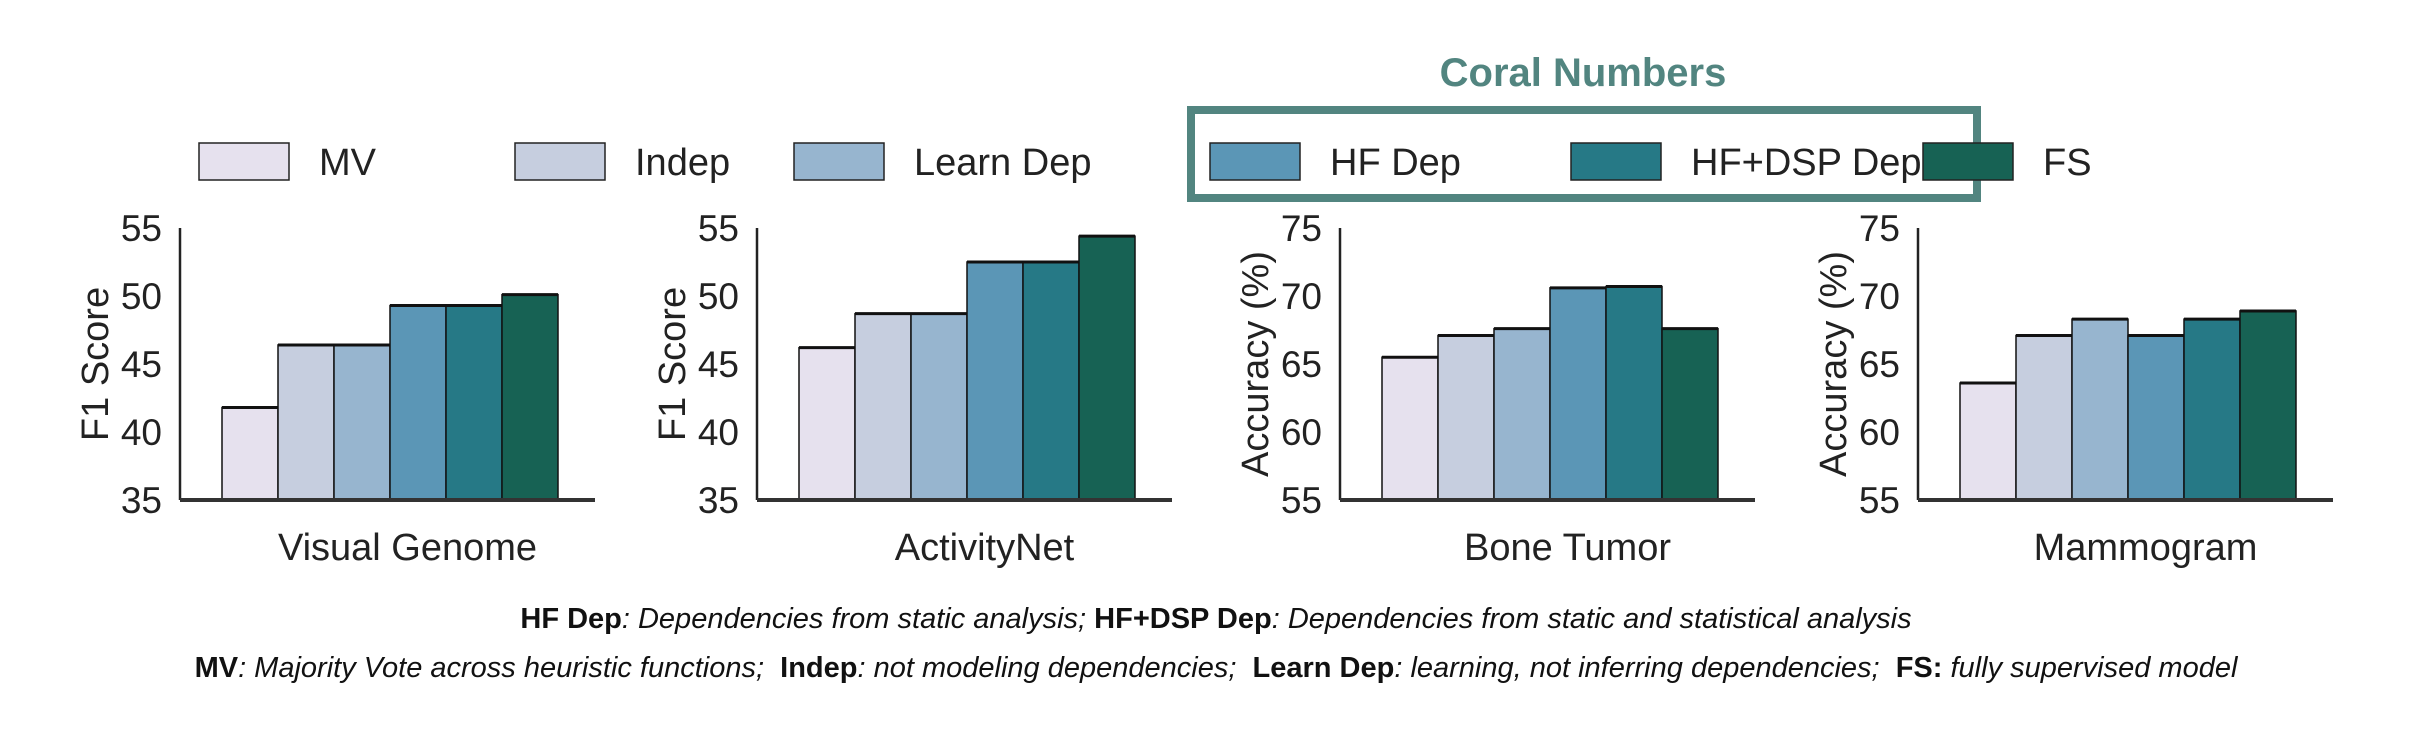 This screenshot has width=2432, height=736. Describe the element at coordinates (407, 548) in the screenshot. I see `x-axis-label: Visual Genome` at that location.